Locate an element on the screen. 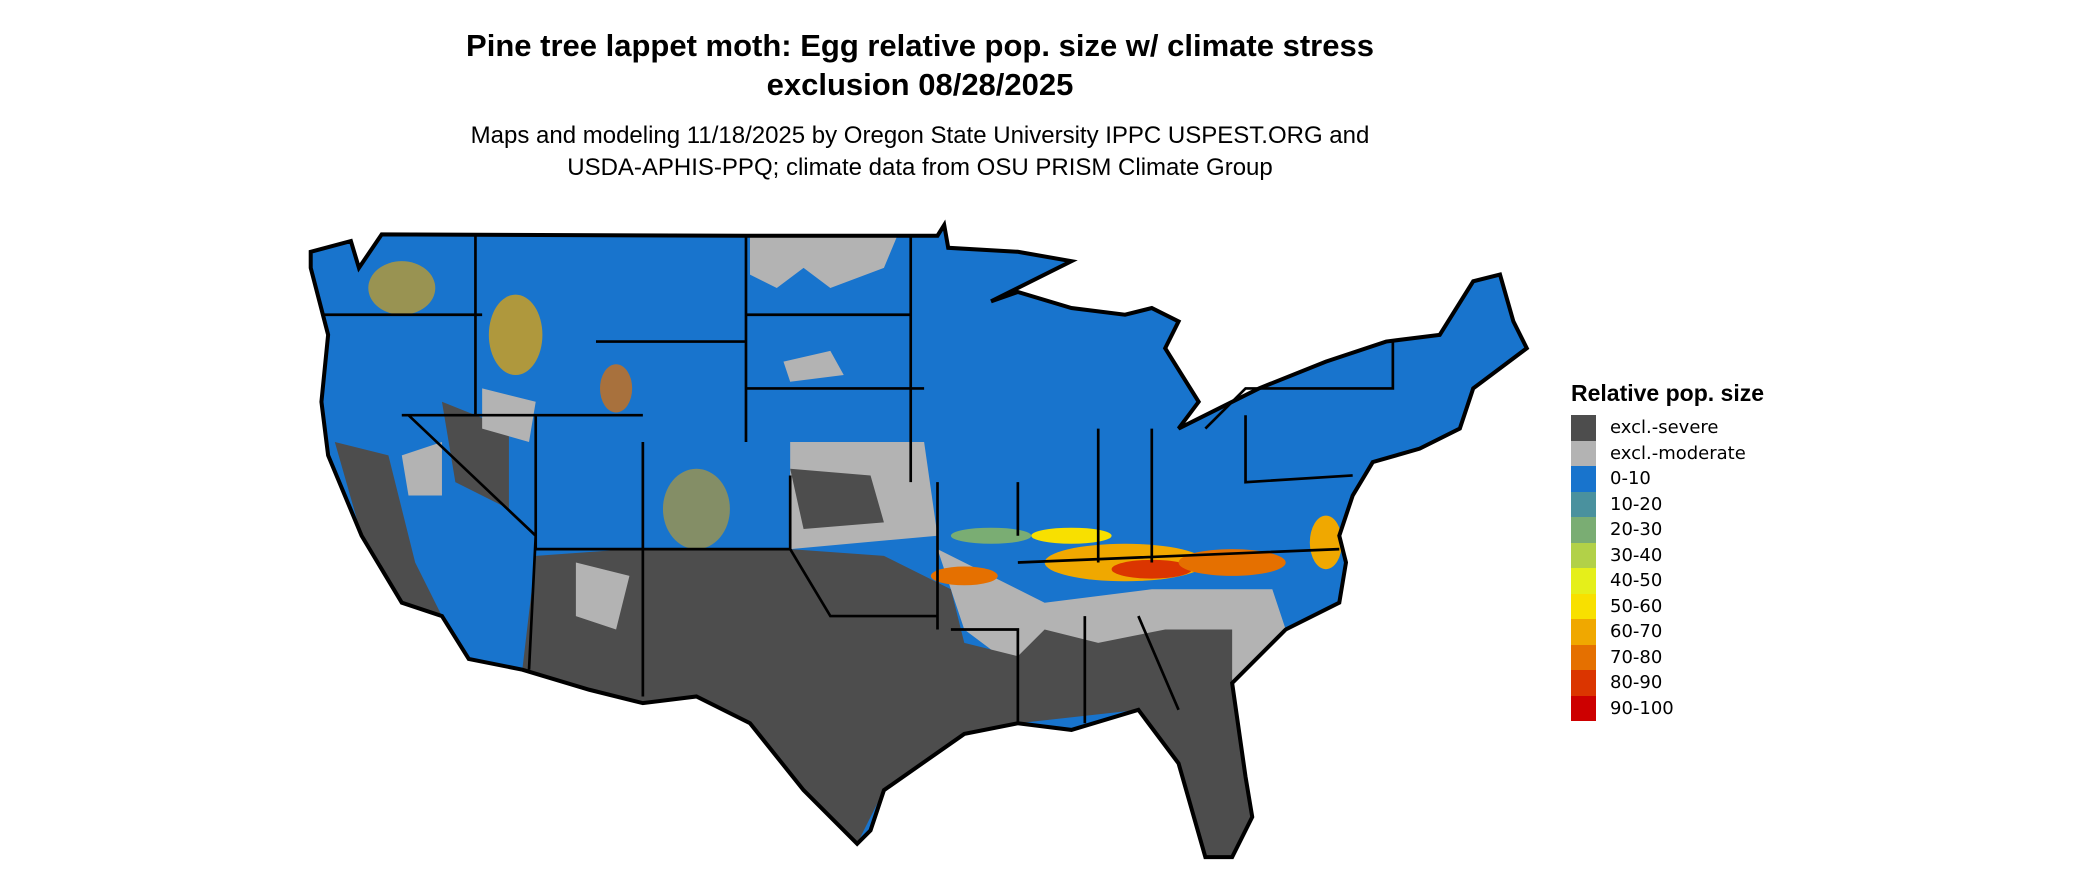 This screenshot has width=2100, height=892. legend-item: 40-50 is located at coordinates (1667, 581).